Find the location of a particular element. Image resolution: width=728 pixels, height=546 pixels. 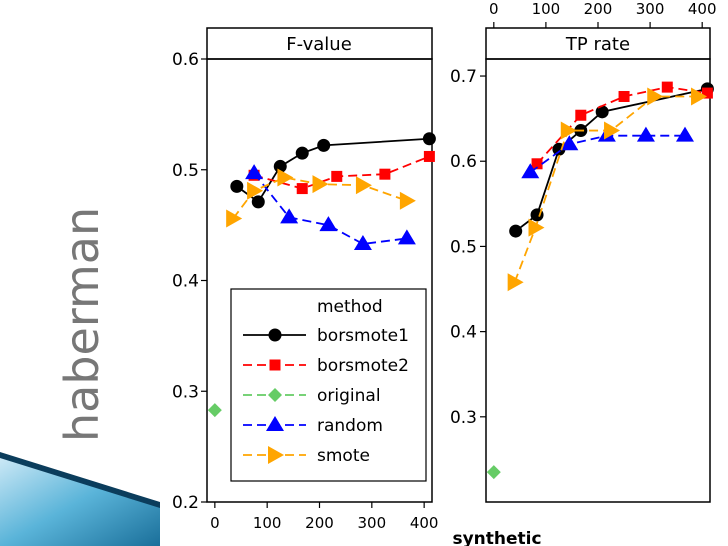

legend-marker-original is located at coordinates (275, 395).